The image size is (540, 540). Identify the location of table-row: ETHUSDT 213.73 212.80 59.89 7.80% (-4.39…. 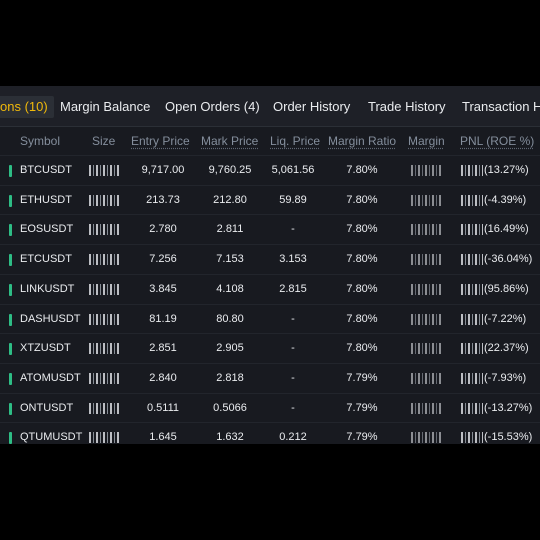
(270, 200).